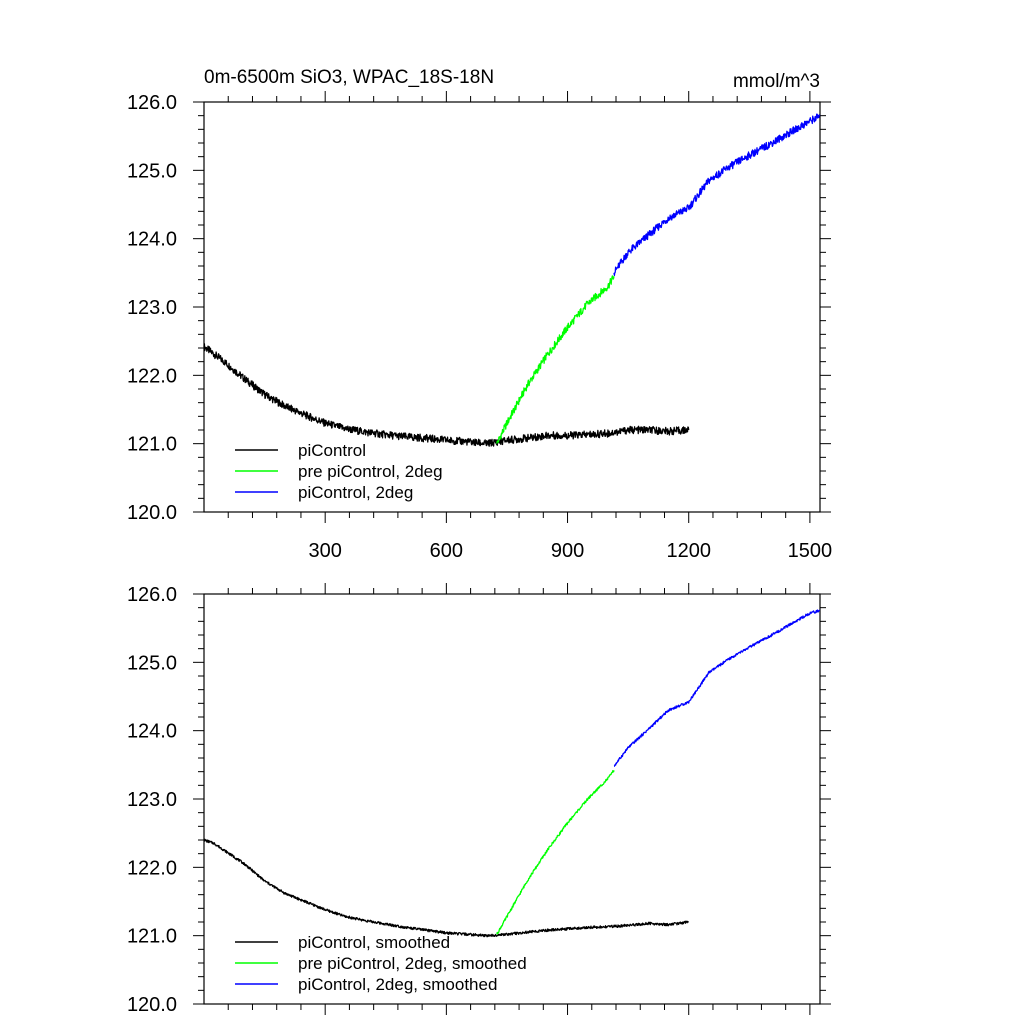  Describe the element at coordinates (349, 77) in the screenshot. I see `chart-title: 0m-6500m SiO3, WPAC_18S-18N` at that location.